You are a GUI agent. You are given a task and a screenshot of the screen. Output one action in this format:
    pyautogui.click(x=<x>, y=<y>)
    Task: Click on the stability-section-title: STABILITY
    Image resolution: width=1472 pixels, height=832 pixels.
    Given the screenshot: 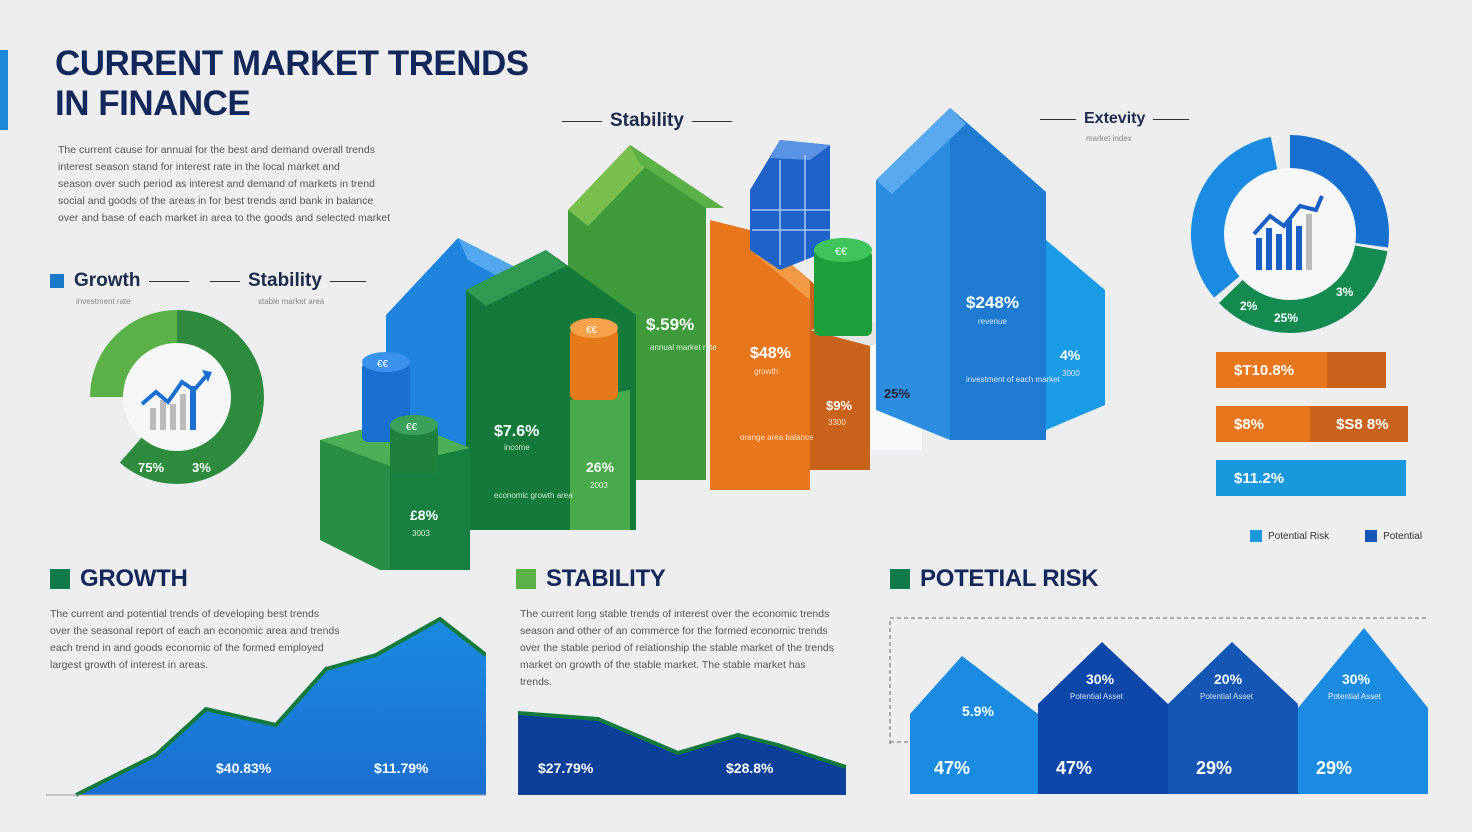 What is the action you would take?
    pyautogui.click(x=591, y=579)
    